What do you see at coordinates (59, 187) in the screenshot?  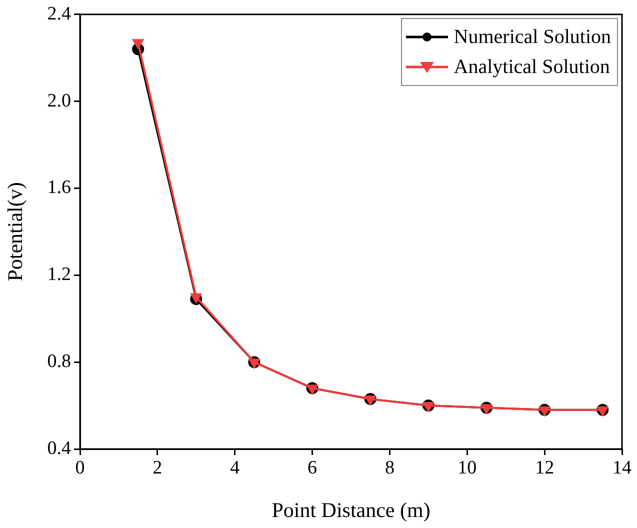 I see `y-tick-label: 1.6` at bounding box center [59, 187].